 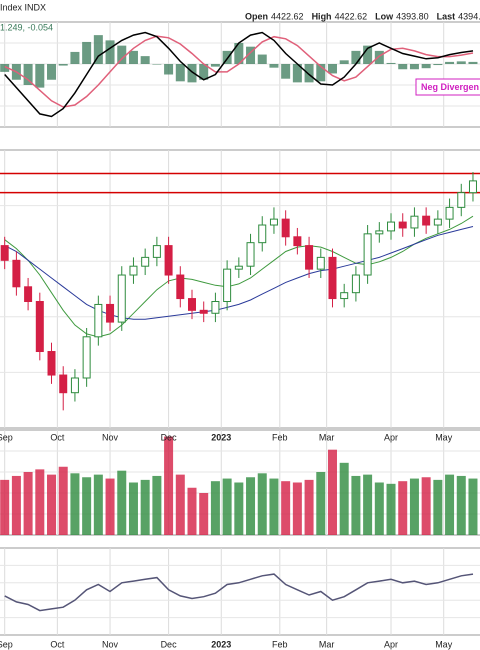 What do you see at coordinates (256, 16) in the screenshot?
I see `quote-label: Open` at bounding box center [256, 16].